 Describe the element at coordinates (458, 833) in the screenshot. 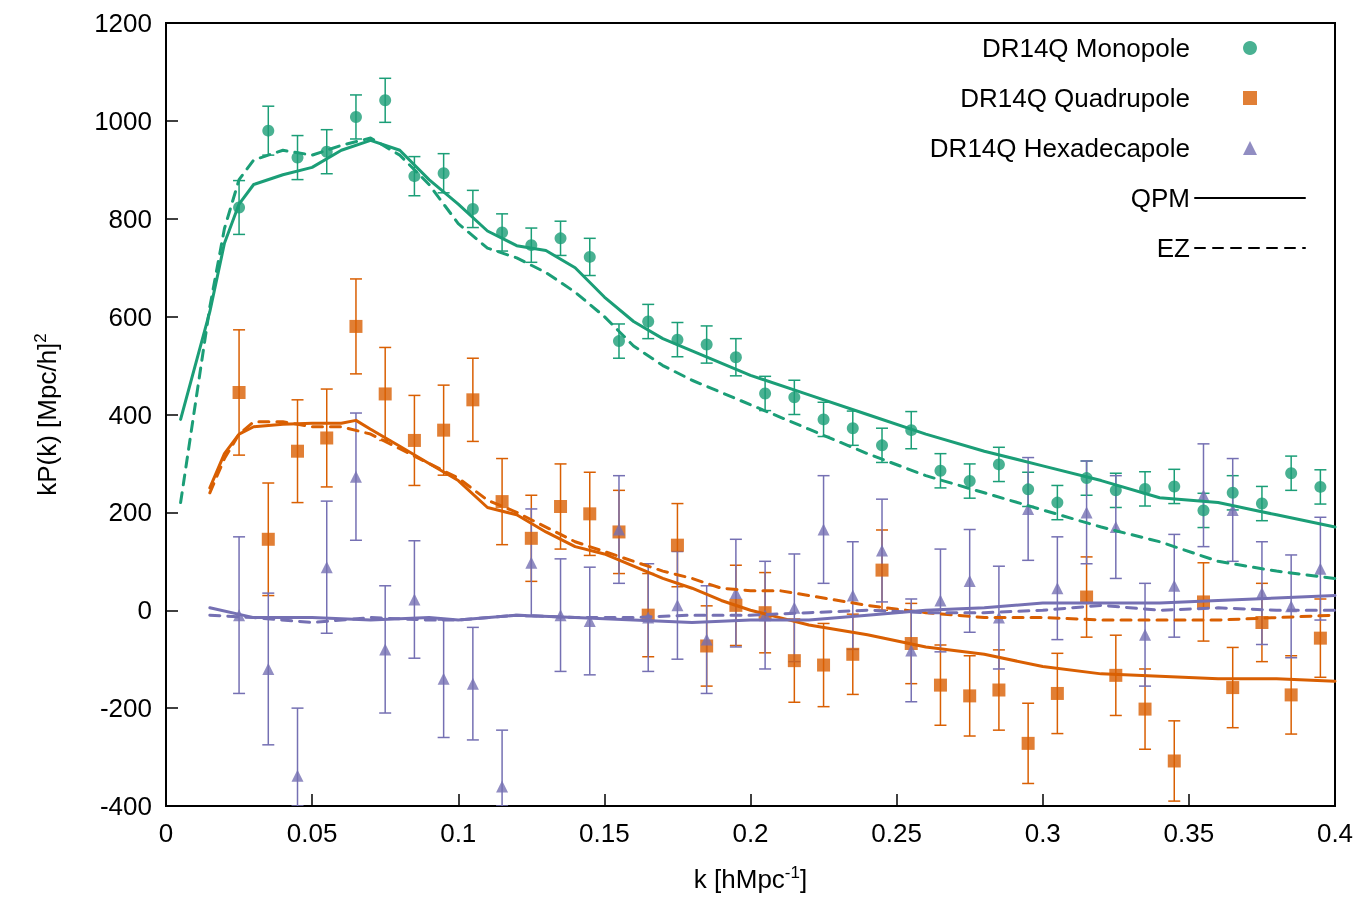

I see `x-tick-label: 0.1` at that location.